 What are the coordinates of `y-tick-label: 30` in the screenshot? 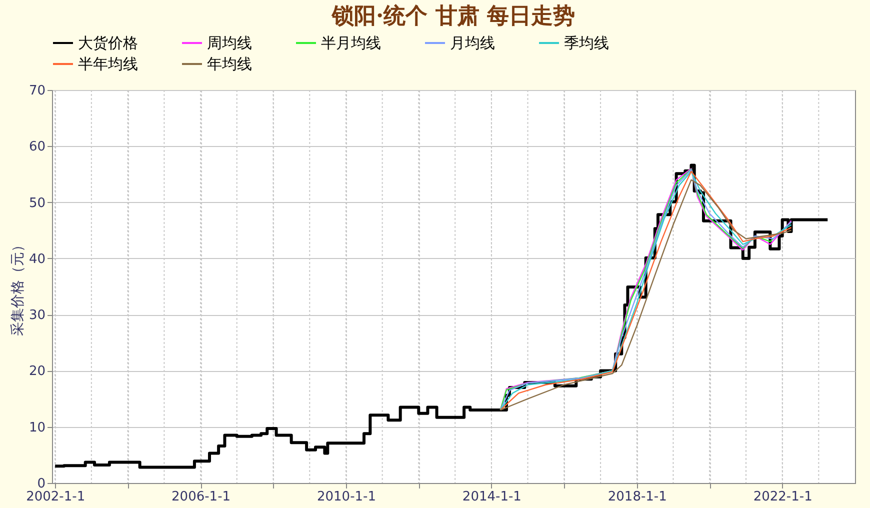 It's located at (37, 316).